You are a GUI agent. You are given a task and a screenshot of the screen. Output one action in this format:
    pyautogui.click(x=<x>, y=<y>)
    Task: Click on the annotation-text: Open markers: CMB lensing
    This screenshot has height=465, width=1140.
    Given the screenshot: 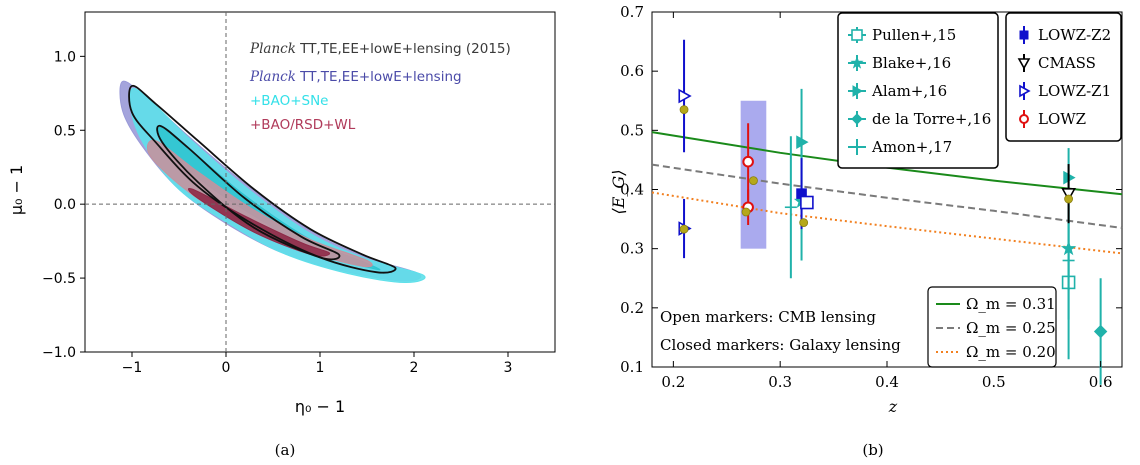 What is the action you would take?
    pyautogui.click(x=768, y=317)
    